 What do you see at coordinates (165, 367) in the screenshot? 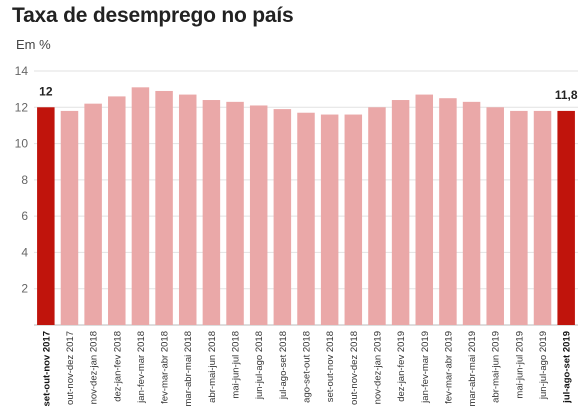
I see `x-tick-label: fev-mar-abr 2018` at bounding box center [165, 367].